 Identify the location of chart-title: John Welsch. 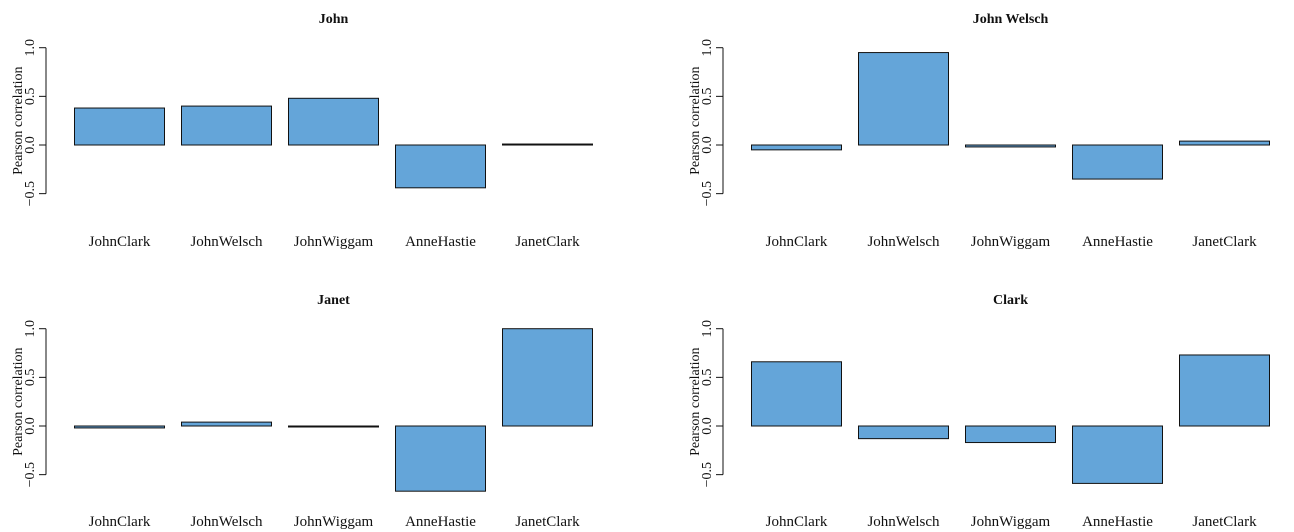
(1011, 19).